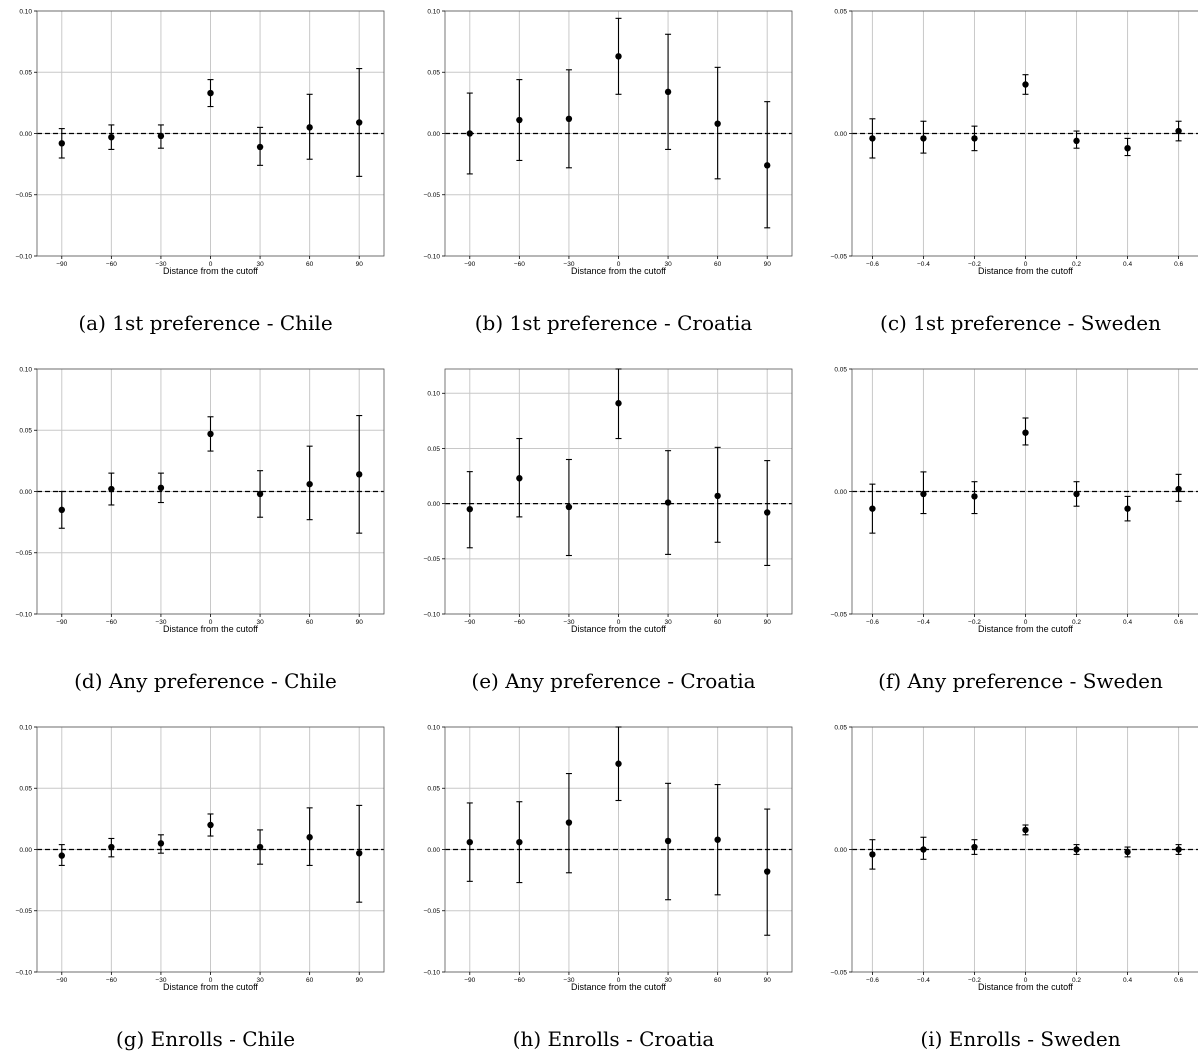 Image resolution: width=1198 pixels, height=1051 pixels. I want to click on panel-caption: (b) 1st preference - Croatia, so click(614, 323).